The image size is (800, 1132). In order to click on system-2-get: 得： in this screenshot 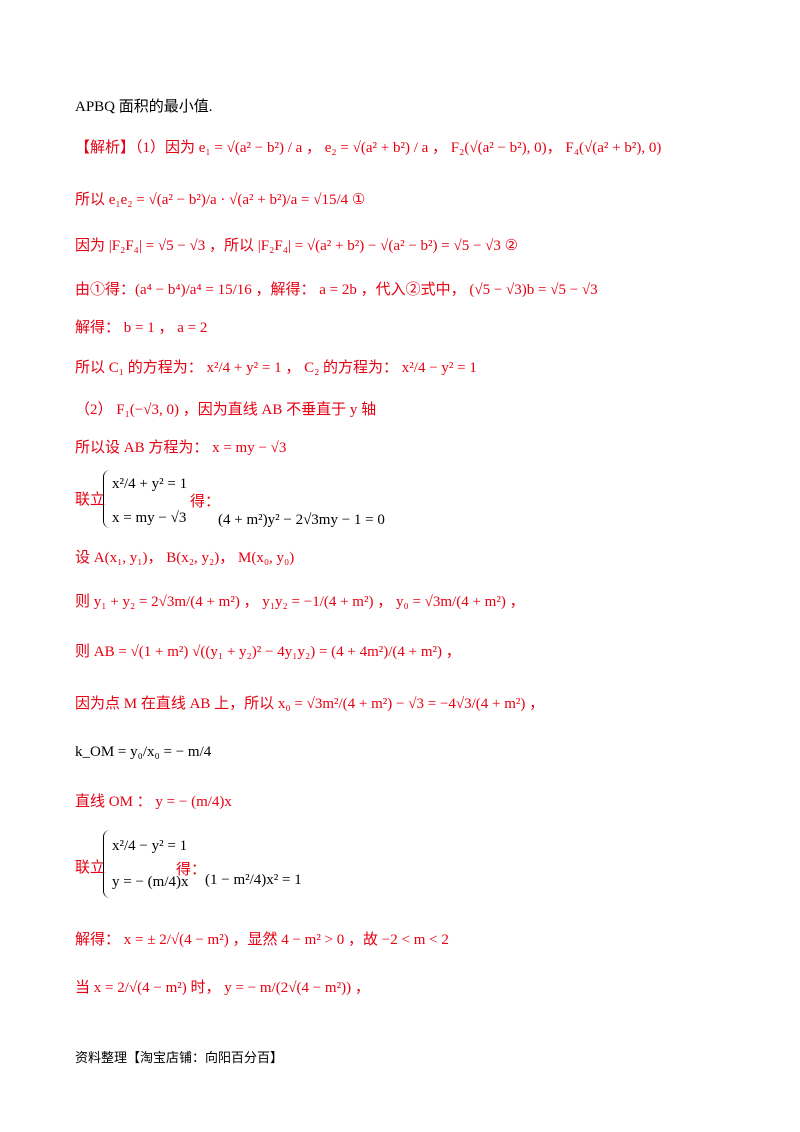, I will do `click(191, 870)`.